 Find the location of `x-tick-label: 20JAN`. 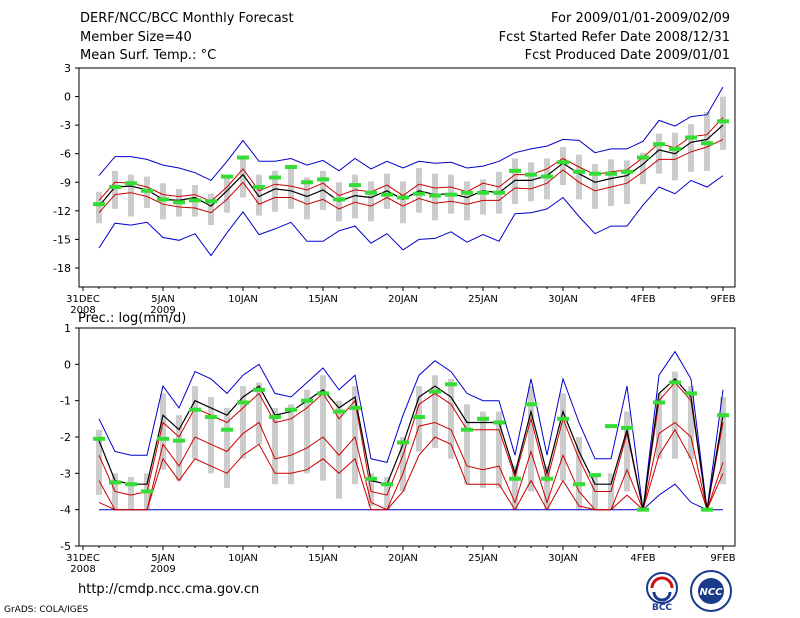

x-tick-label: 20JAN is located at coordinates (403, 299).